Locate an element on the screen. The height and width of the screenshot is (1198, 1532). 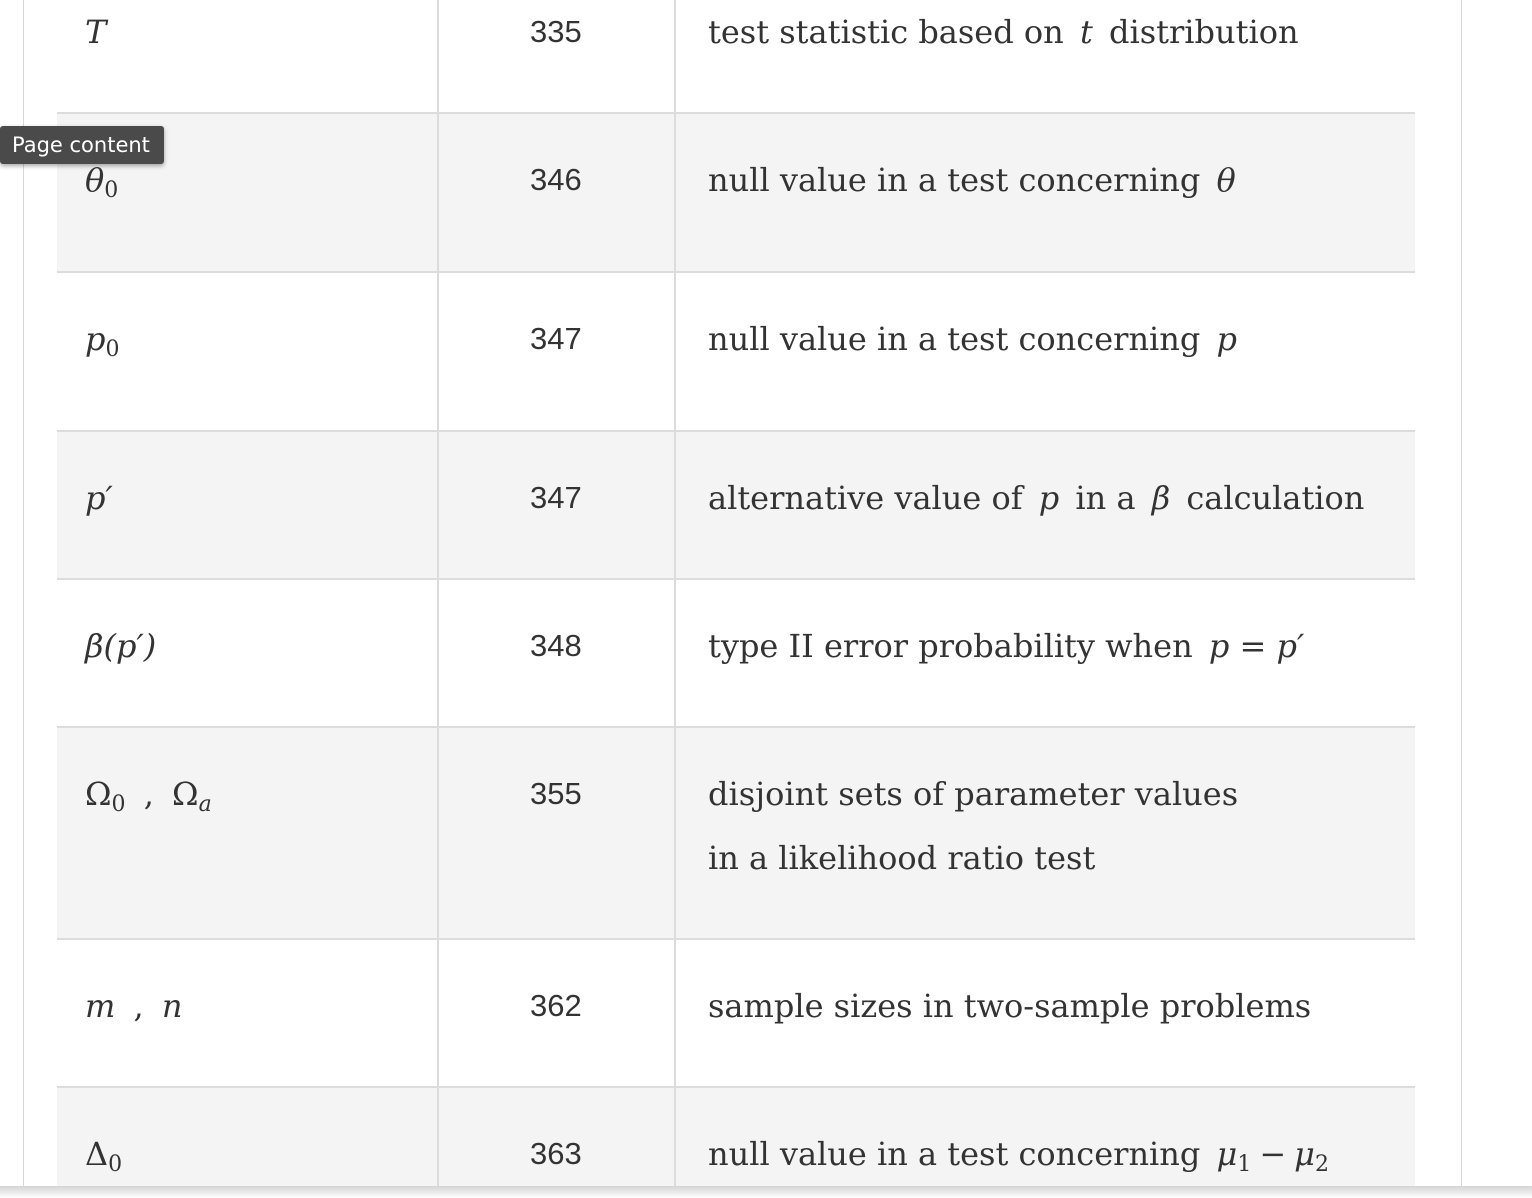
description-cell: null value in a test concerning μ1− μ2 is located at coordinates (1044, 1142).